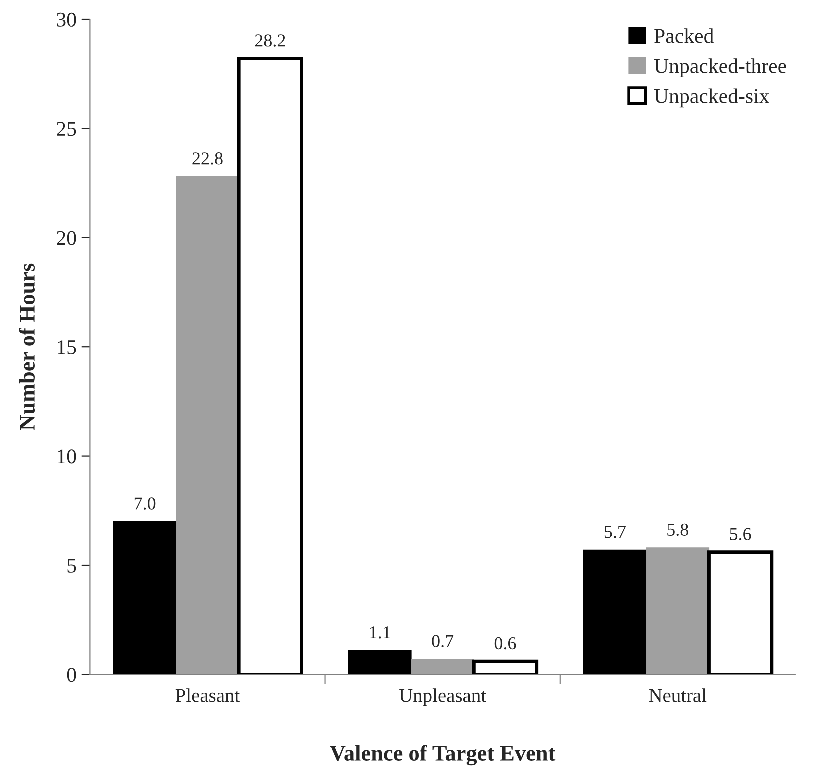 This screenshot has height=780, width=820. I want to click on x-tick-label: Pleasant, so click(208, 695).